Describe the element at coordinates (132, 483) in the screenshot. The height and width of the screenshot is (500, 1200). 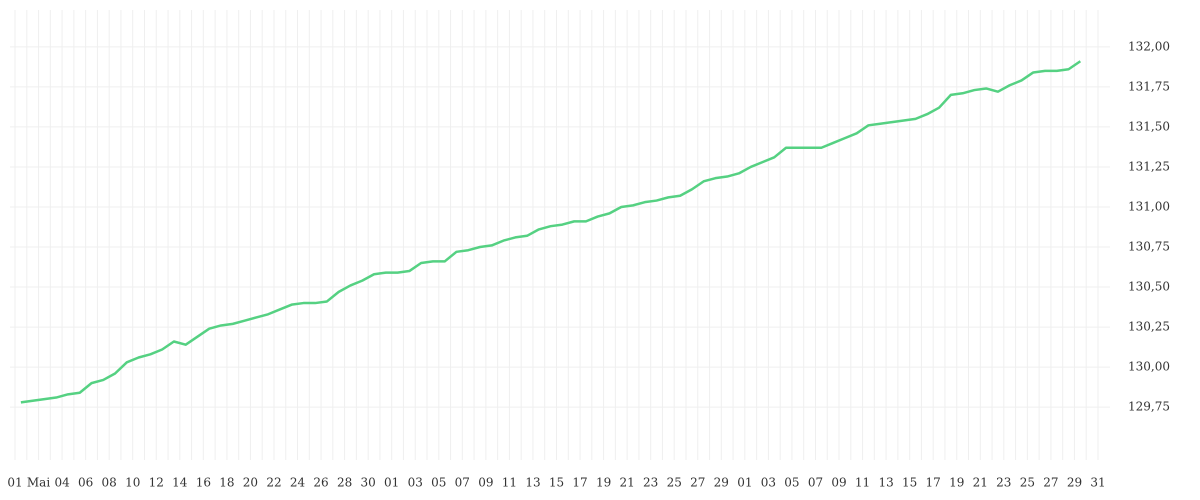
I see `x-tick-label: 10` at that location.